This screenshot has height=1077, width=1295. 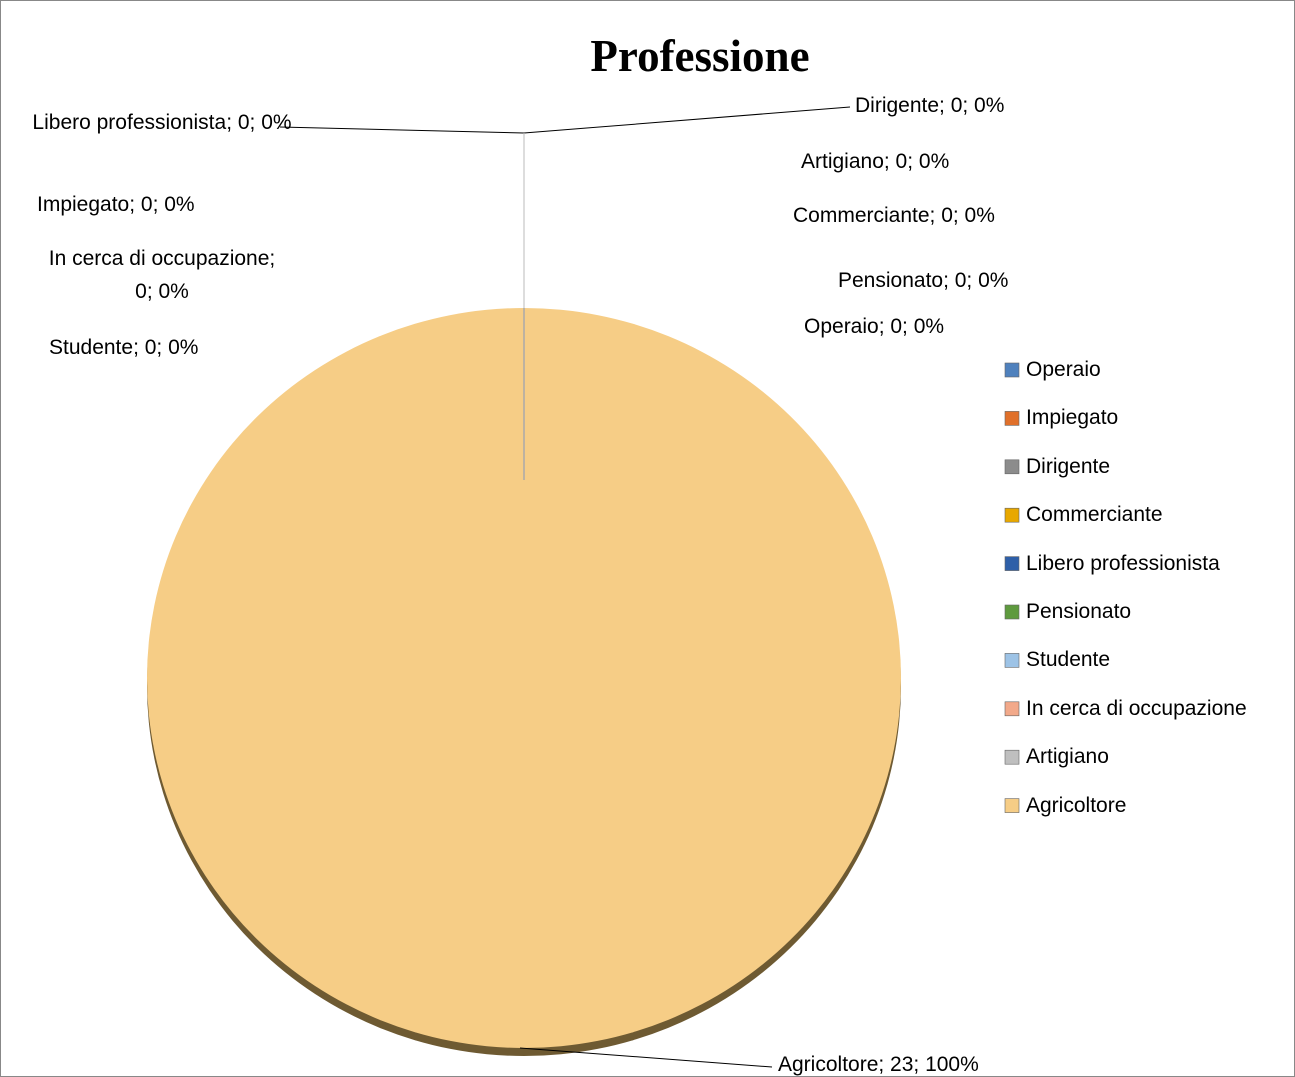 What do you see at coordinates (162, 122) in the screenshot?
I see `data-label: Libero professionista; 0; 0%` at bounding box center [162, 122].